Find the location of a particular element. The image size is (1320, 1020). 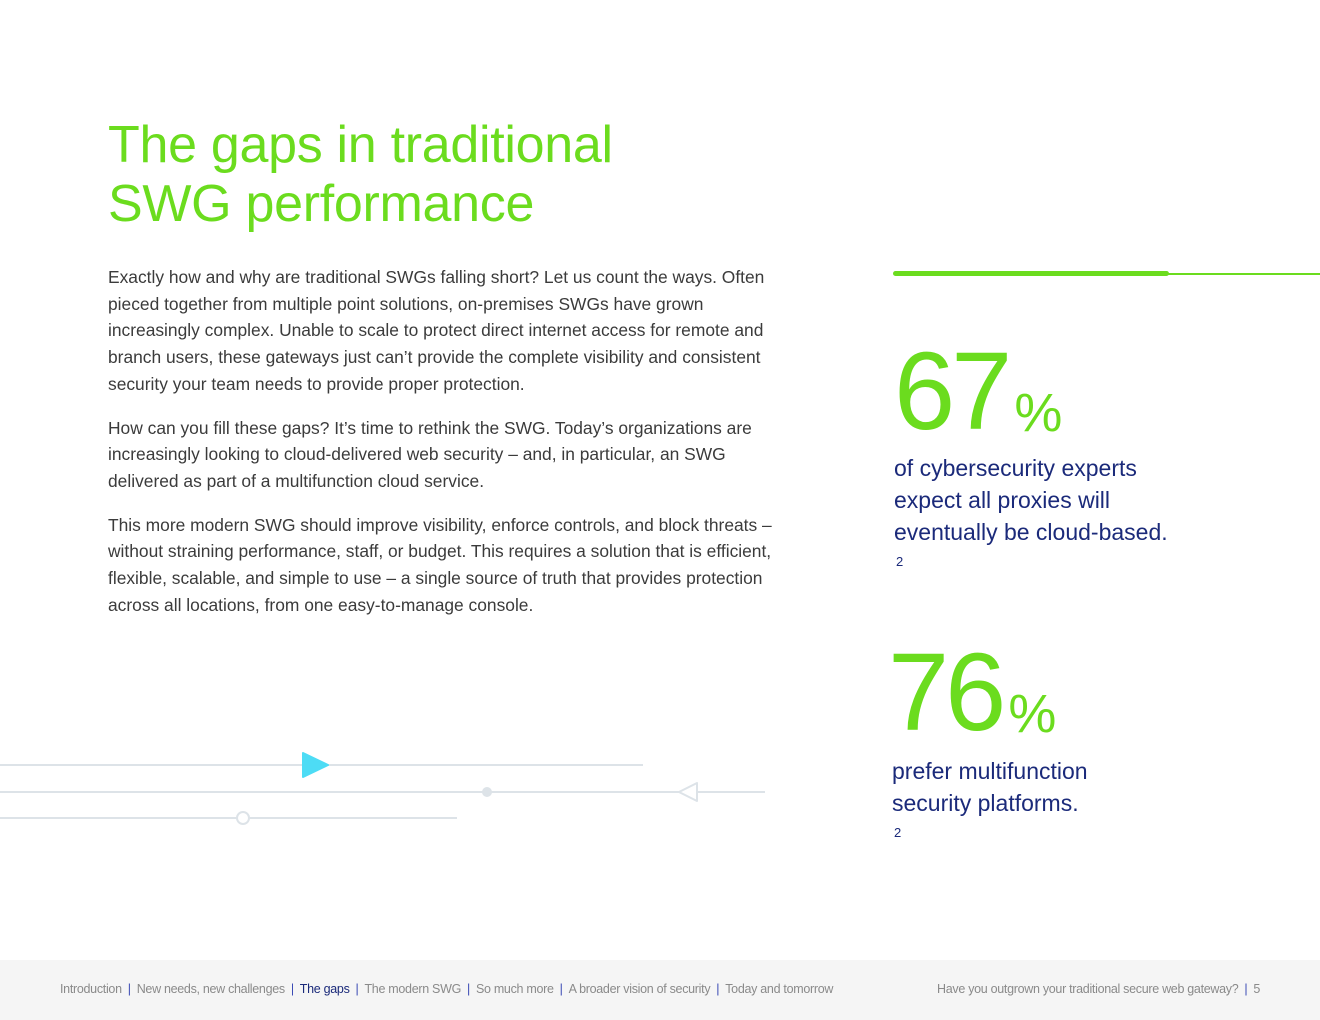

page-number: 5 is located at coordinates (1256, 989).